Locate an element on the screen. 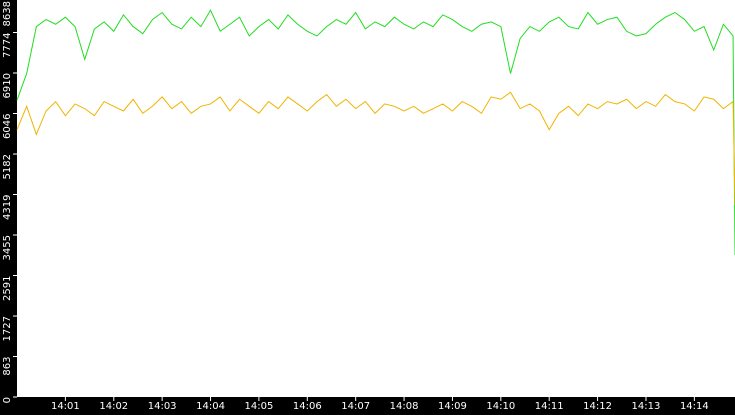 Image resolution: width=735 pixels, height=415 pixels. x-tick-label: 14:13 is located at coordinates (646, 406).